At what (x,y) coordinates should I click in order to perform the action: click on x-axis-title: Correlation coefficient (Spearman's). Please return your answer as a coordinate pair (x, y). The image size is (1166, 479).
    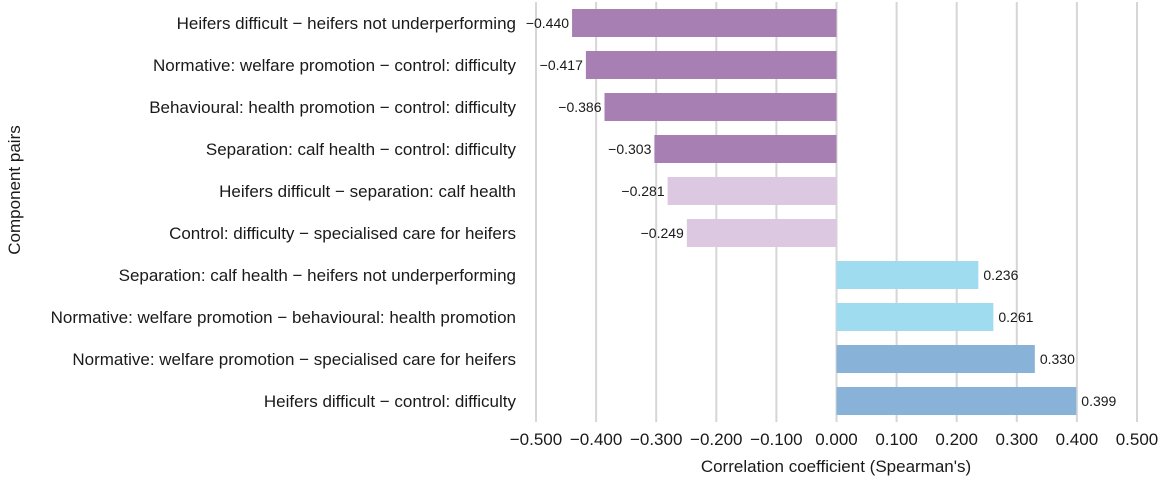
    Looking at the image, I should click on (836, 466).